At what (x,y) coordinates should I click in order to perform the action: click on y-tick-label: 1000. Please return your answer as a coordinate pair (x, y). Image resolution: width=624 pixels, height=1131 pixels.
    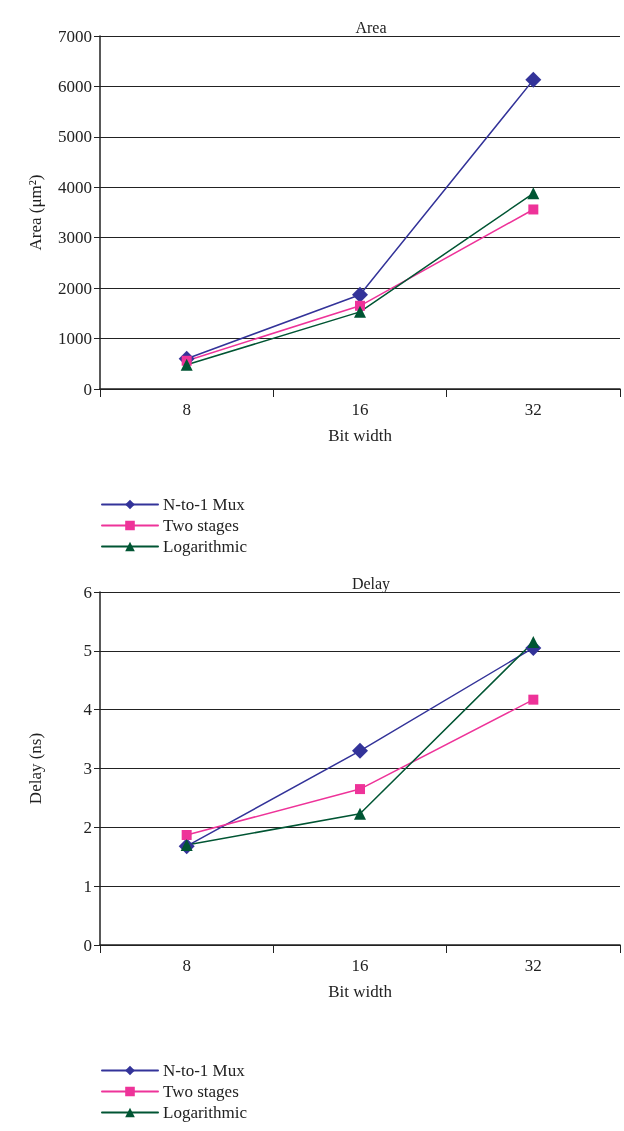
    Looking at the image, I should click on (75, 339).